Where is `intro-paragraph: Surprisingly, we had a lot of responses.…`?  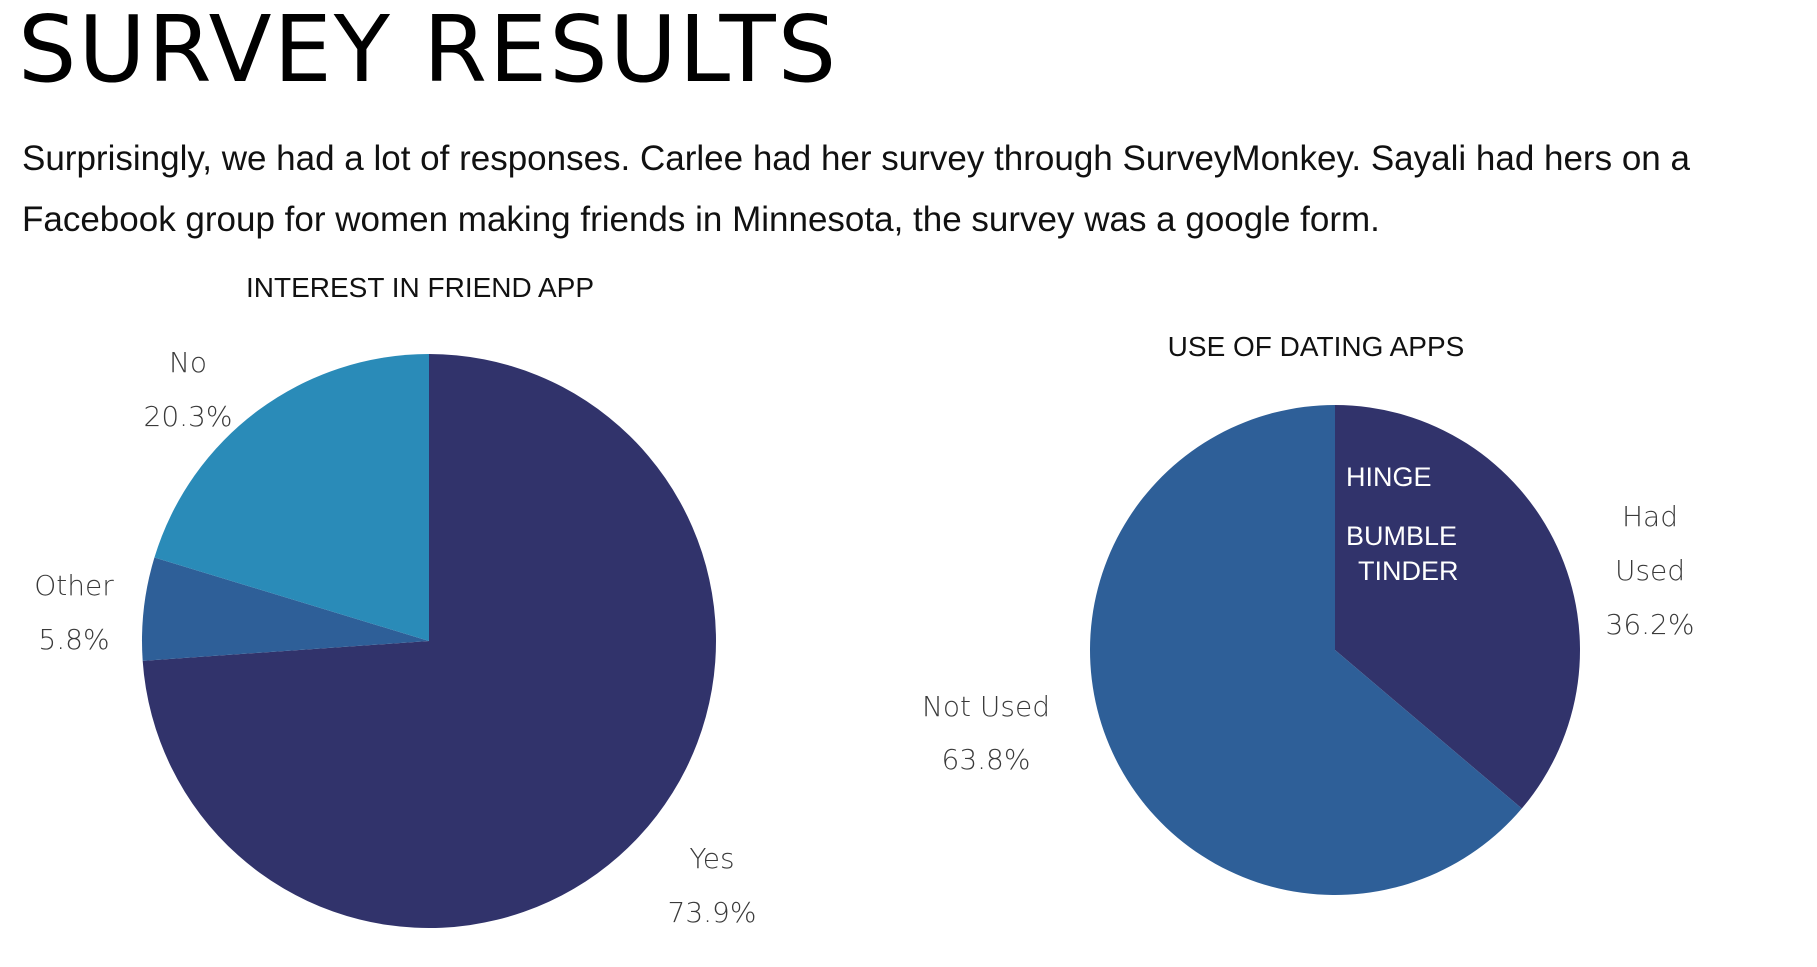
intro-paragraph: Surprisingly, we had a lot of responses.… is located at coordinates (856, 189).